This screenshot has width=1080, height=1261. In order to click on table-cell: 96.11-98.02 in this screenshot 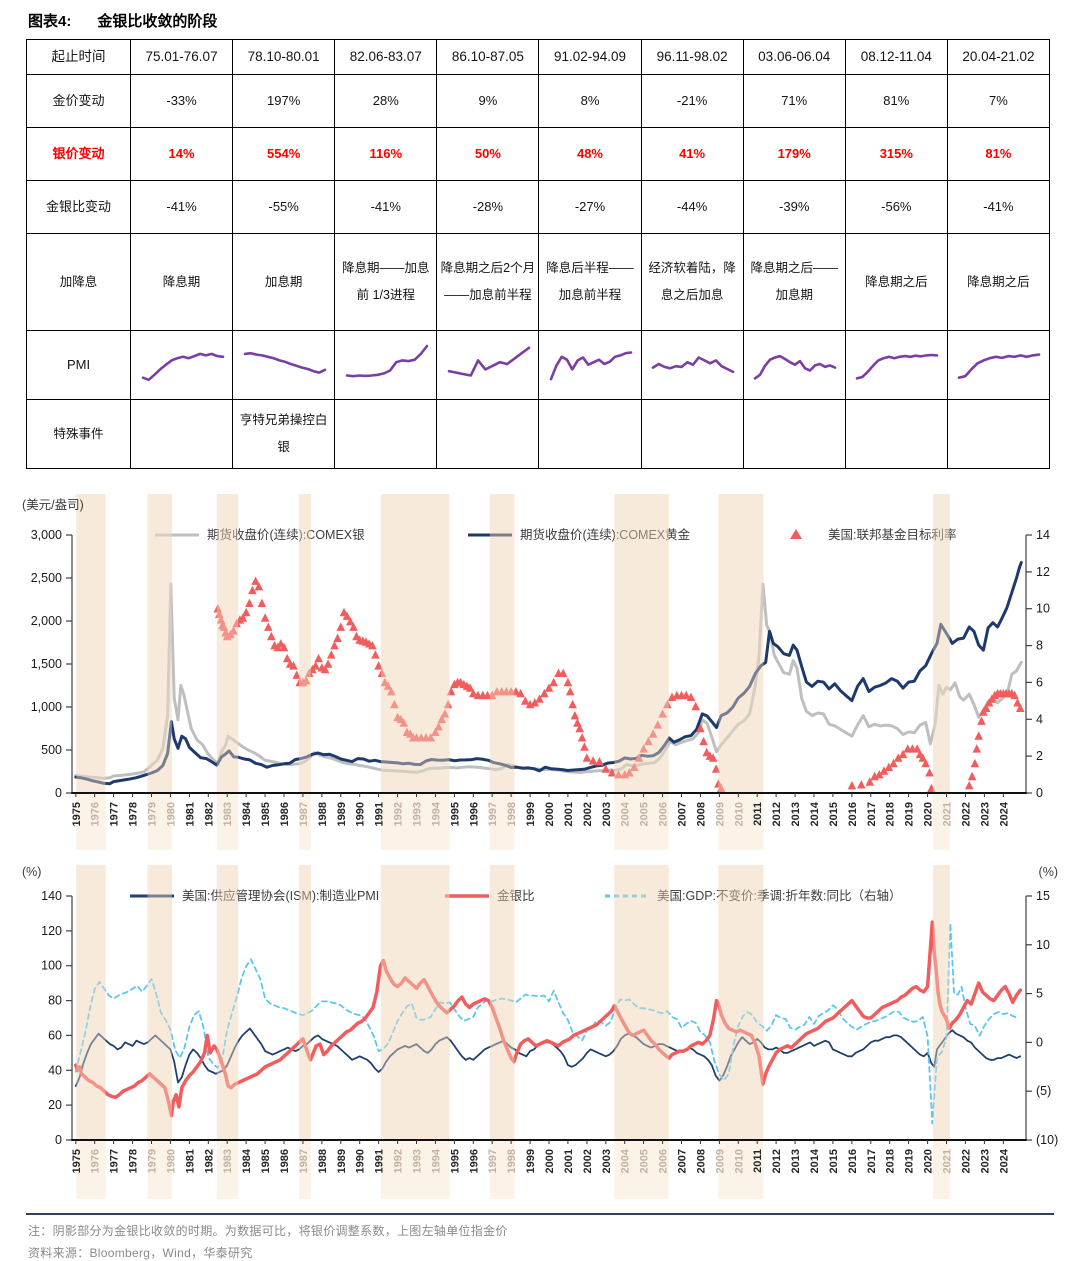, I will do `click(692, 57)`.